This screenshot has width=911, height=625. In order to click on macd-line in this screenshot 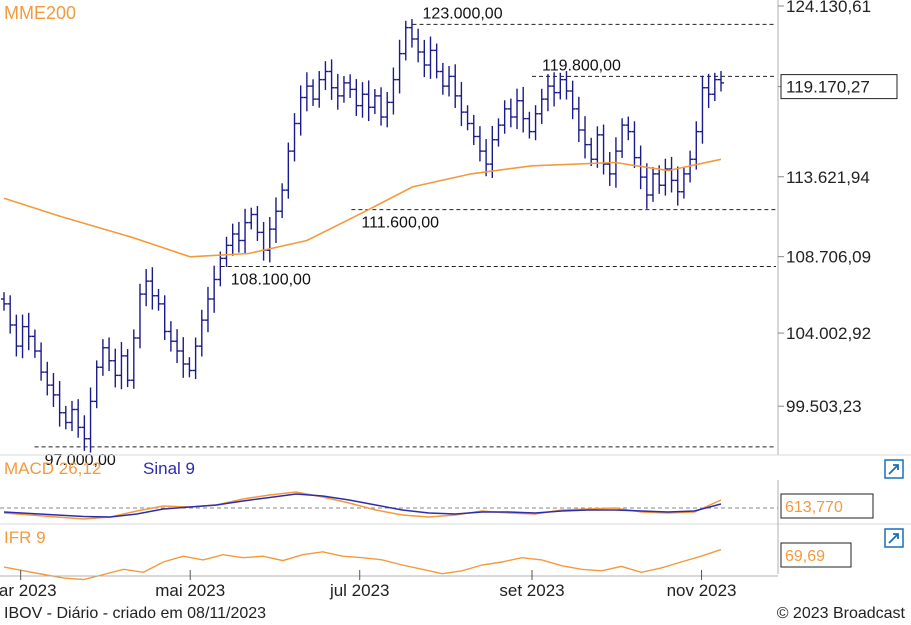, I will do `click(362, 505)`.